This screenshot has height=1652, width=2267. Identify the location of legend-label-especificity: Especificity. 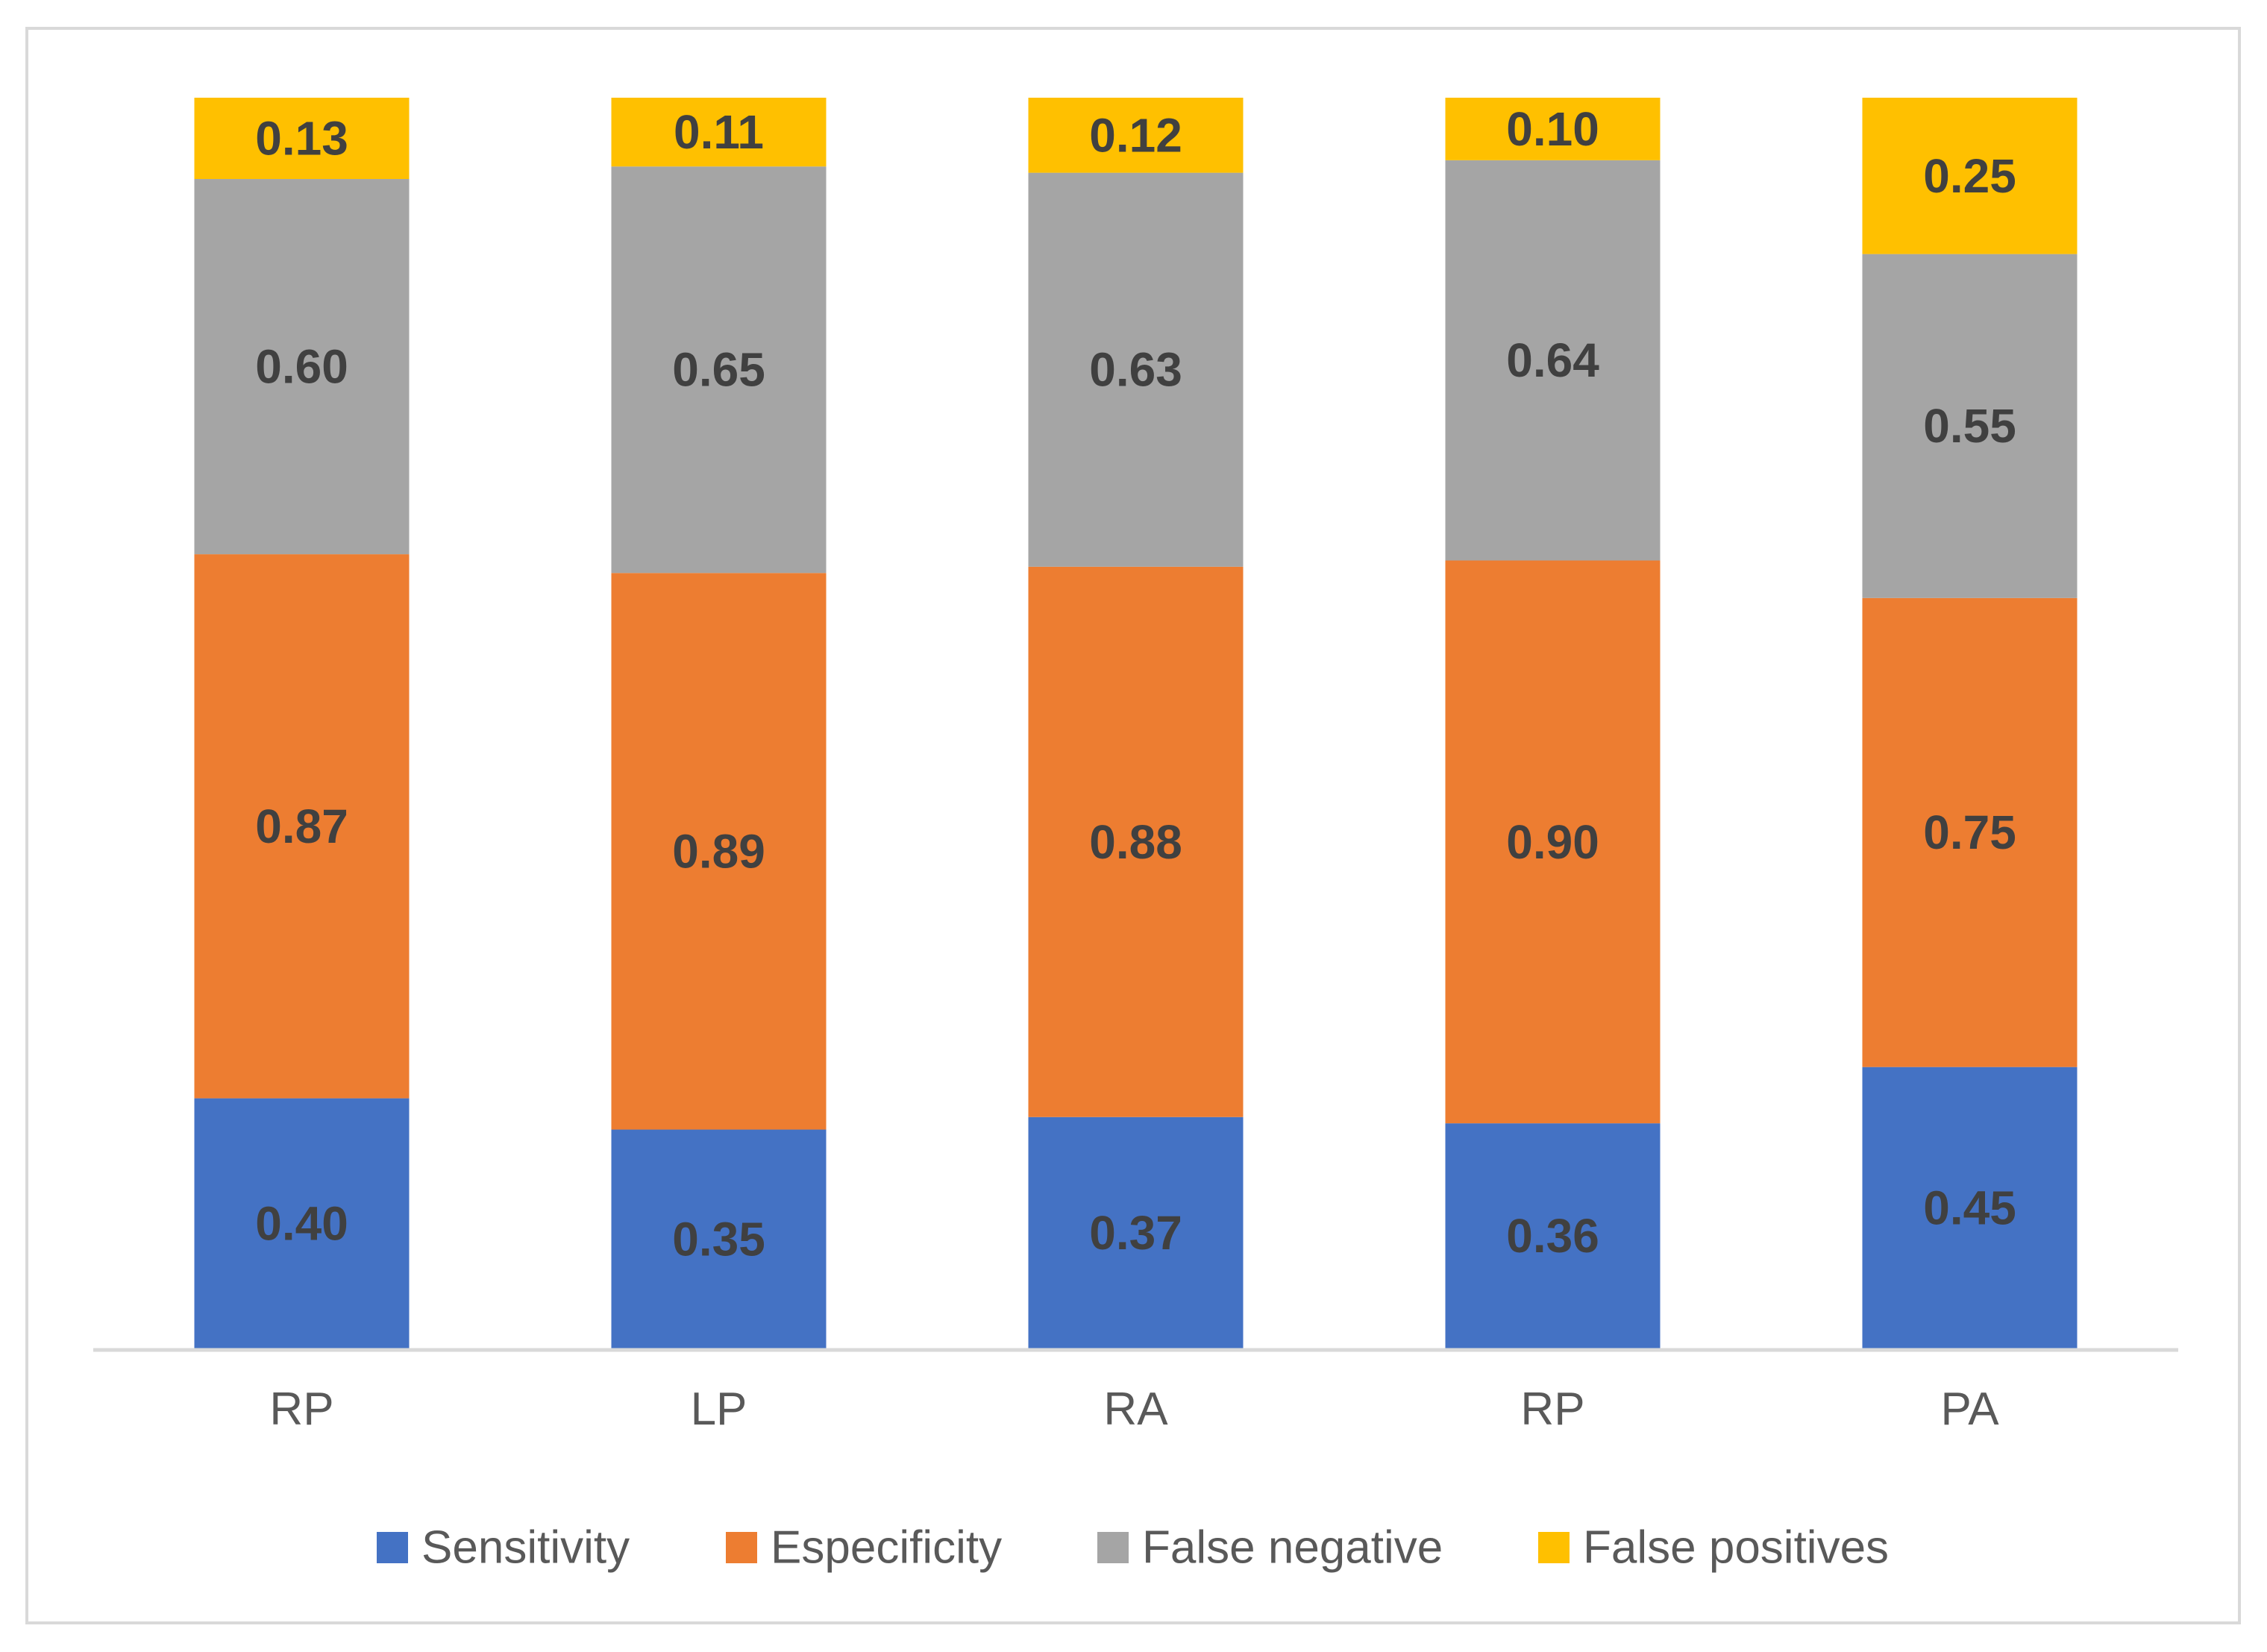
(886, 1548).